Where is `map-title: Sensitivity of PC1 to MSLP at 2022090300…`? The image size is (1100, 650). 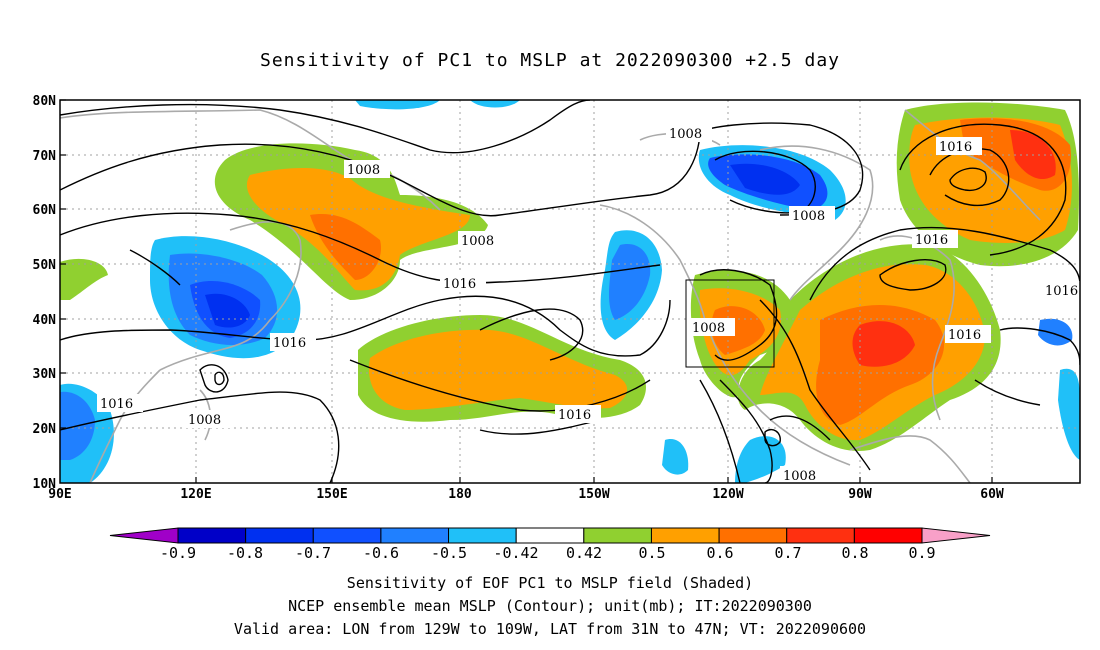
map-title: Sensitivity of PC1 to MSLP at 2022090300… is located at coordinates (549, 60).